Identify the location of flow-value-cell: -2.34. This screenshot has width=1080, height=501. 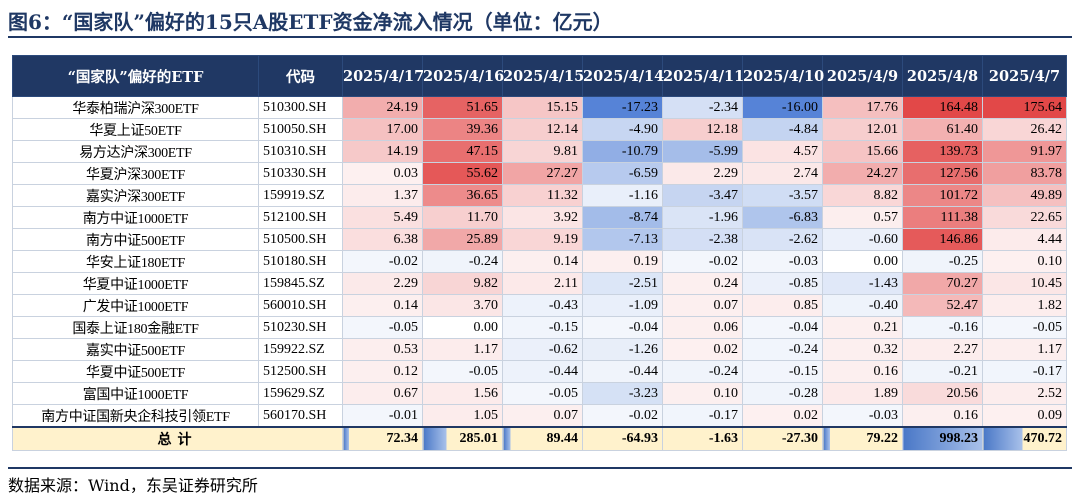
(702, 107).